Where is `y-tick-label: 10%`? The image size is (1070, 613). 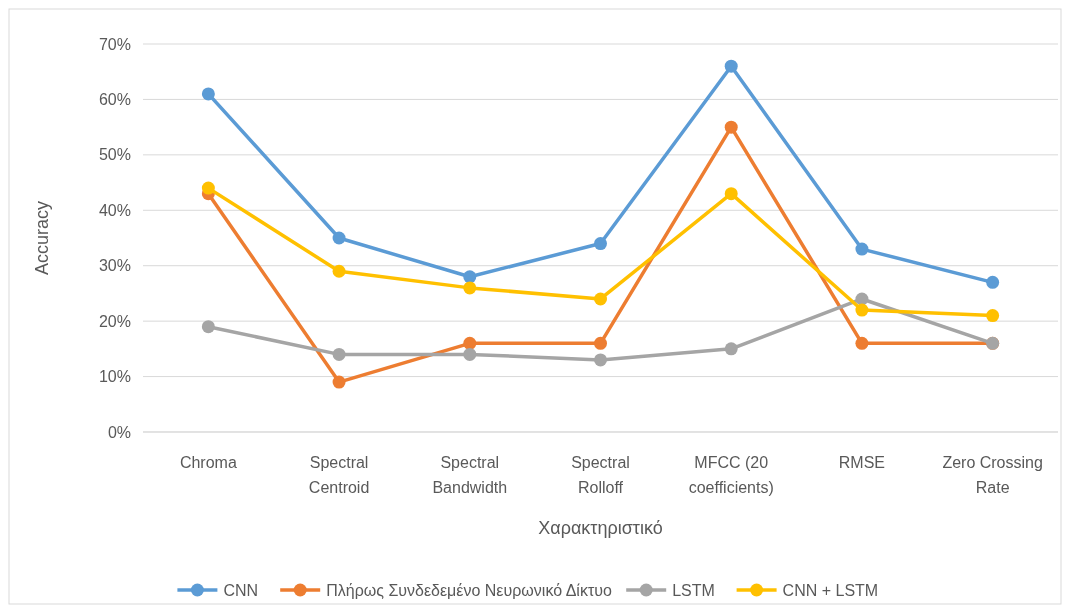 y-tick-label: 10% is located at coordinates (114, 377).